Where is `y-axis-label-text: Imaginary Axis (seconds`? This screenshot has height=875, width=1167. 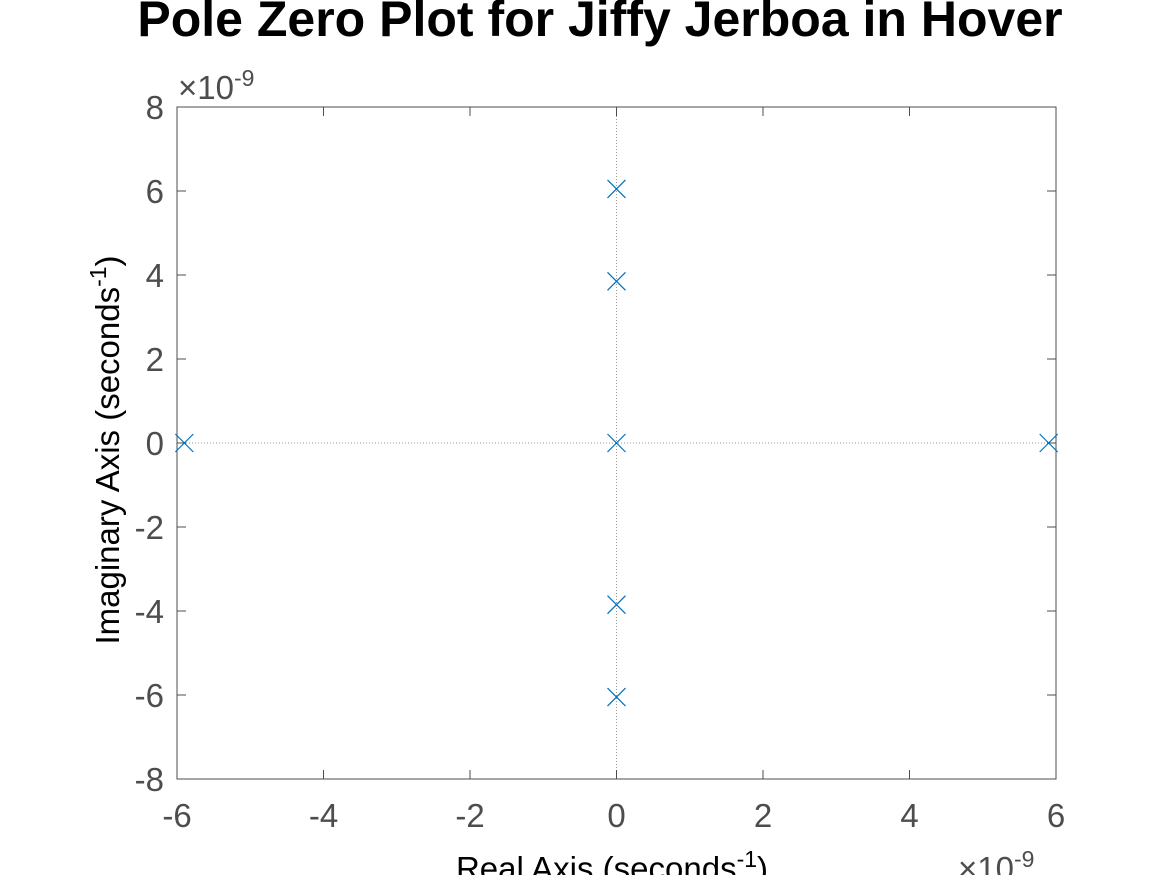 y-axis-label-text: Imaginary Axis (seconds is located at coordinates (107, 466).